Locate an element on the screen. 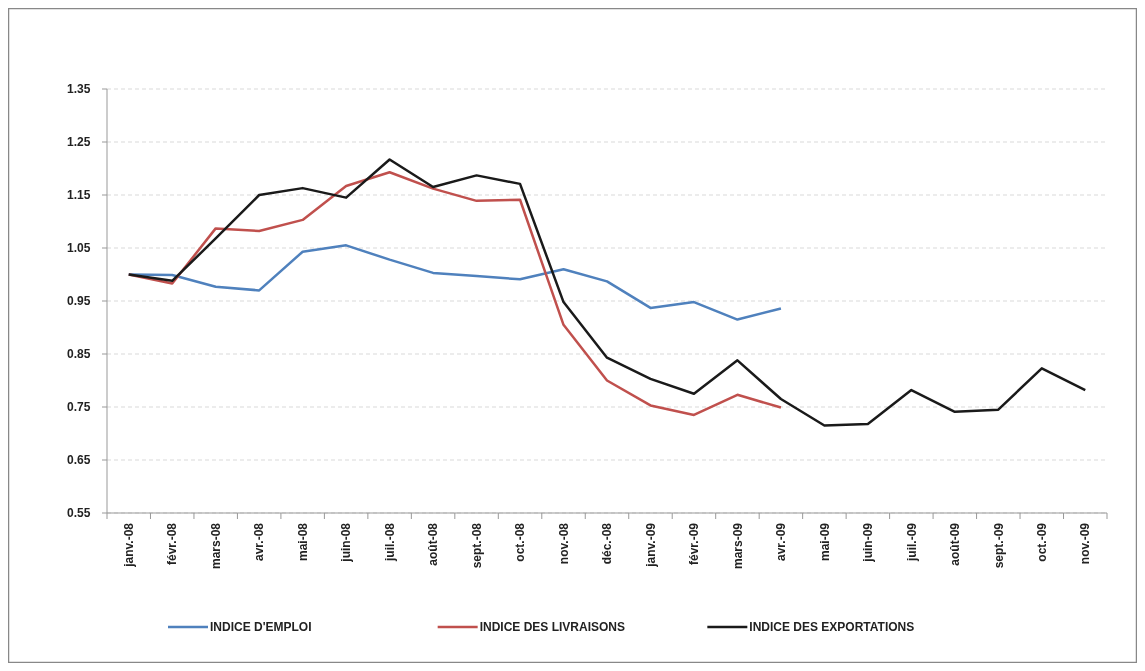  x-tick-label: avr.-08 is located at coordinates (259, 542).